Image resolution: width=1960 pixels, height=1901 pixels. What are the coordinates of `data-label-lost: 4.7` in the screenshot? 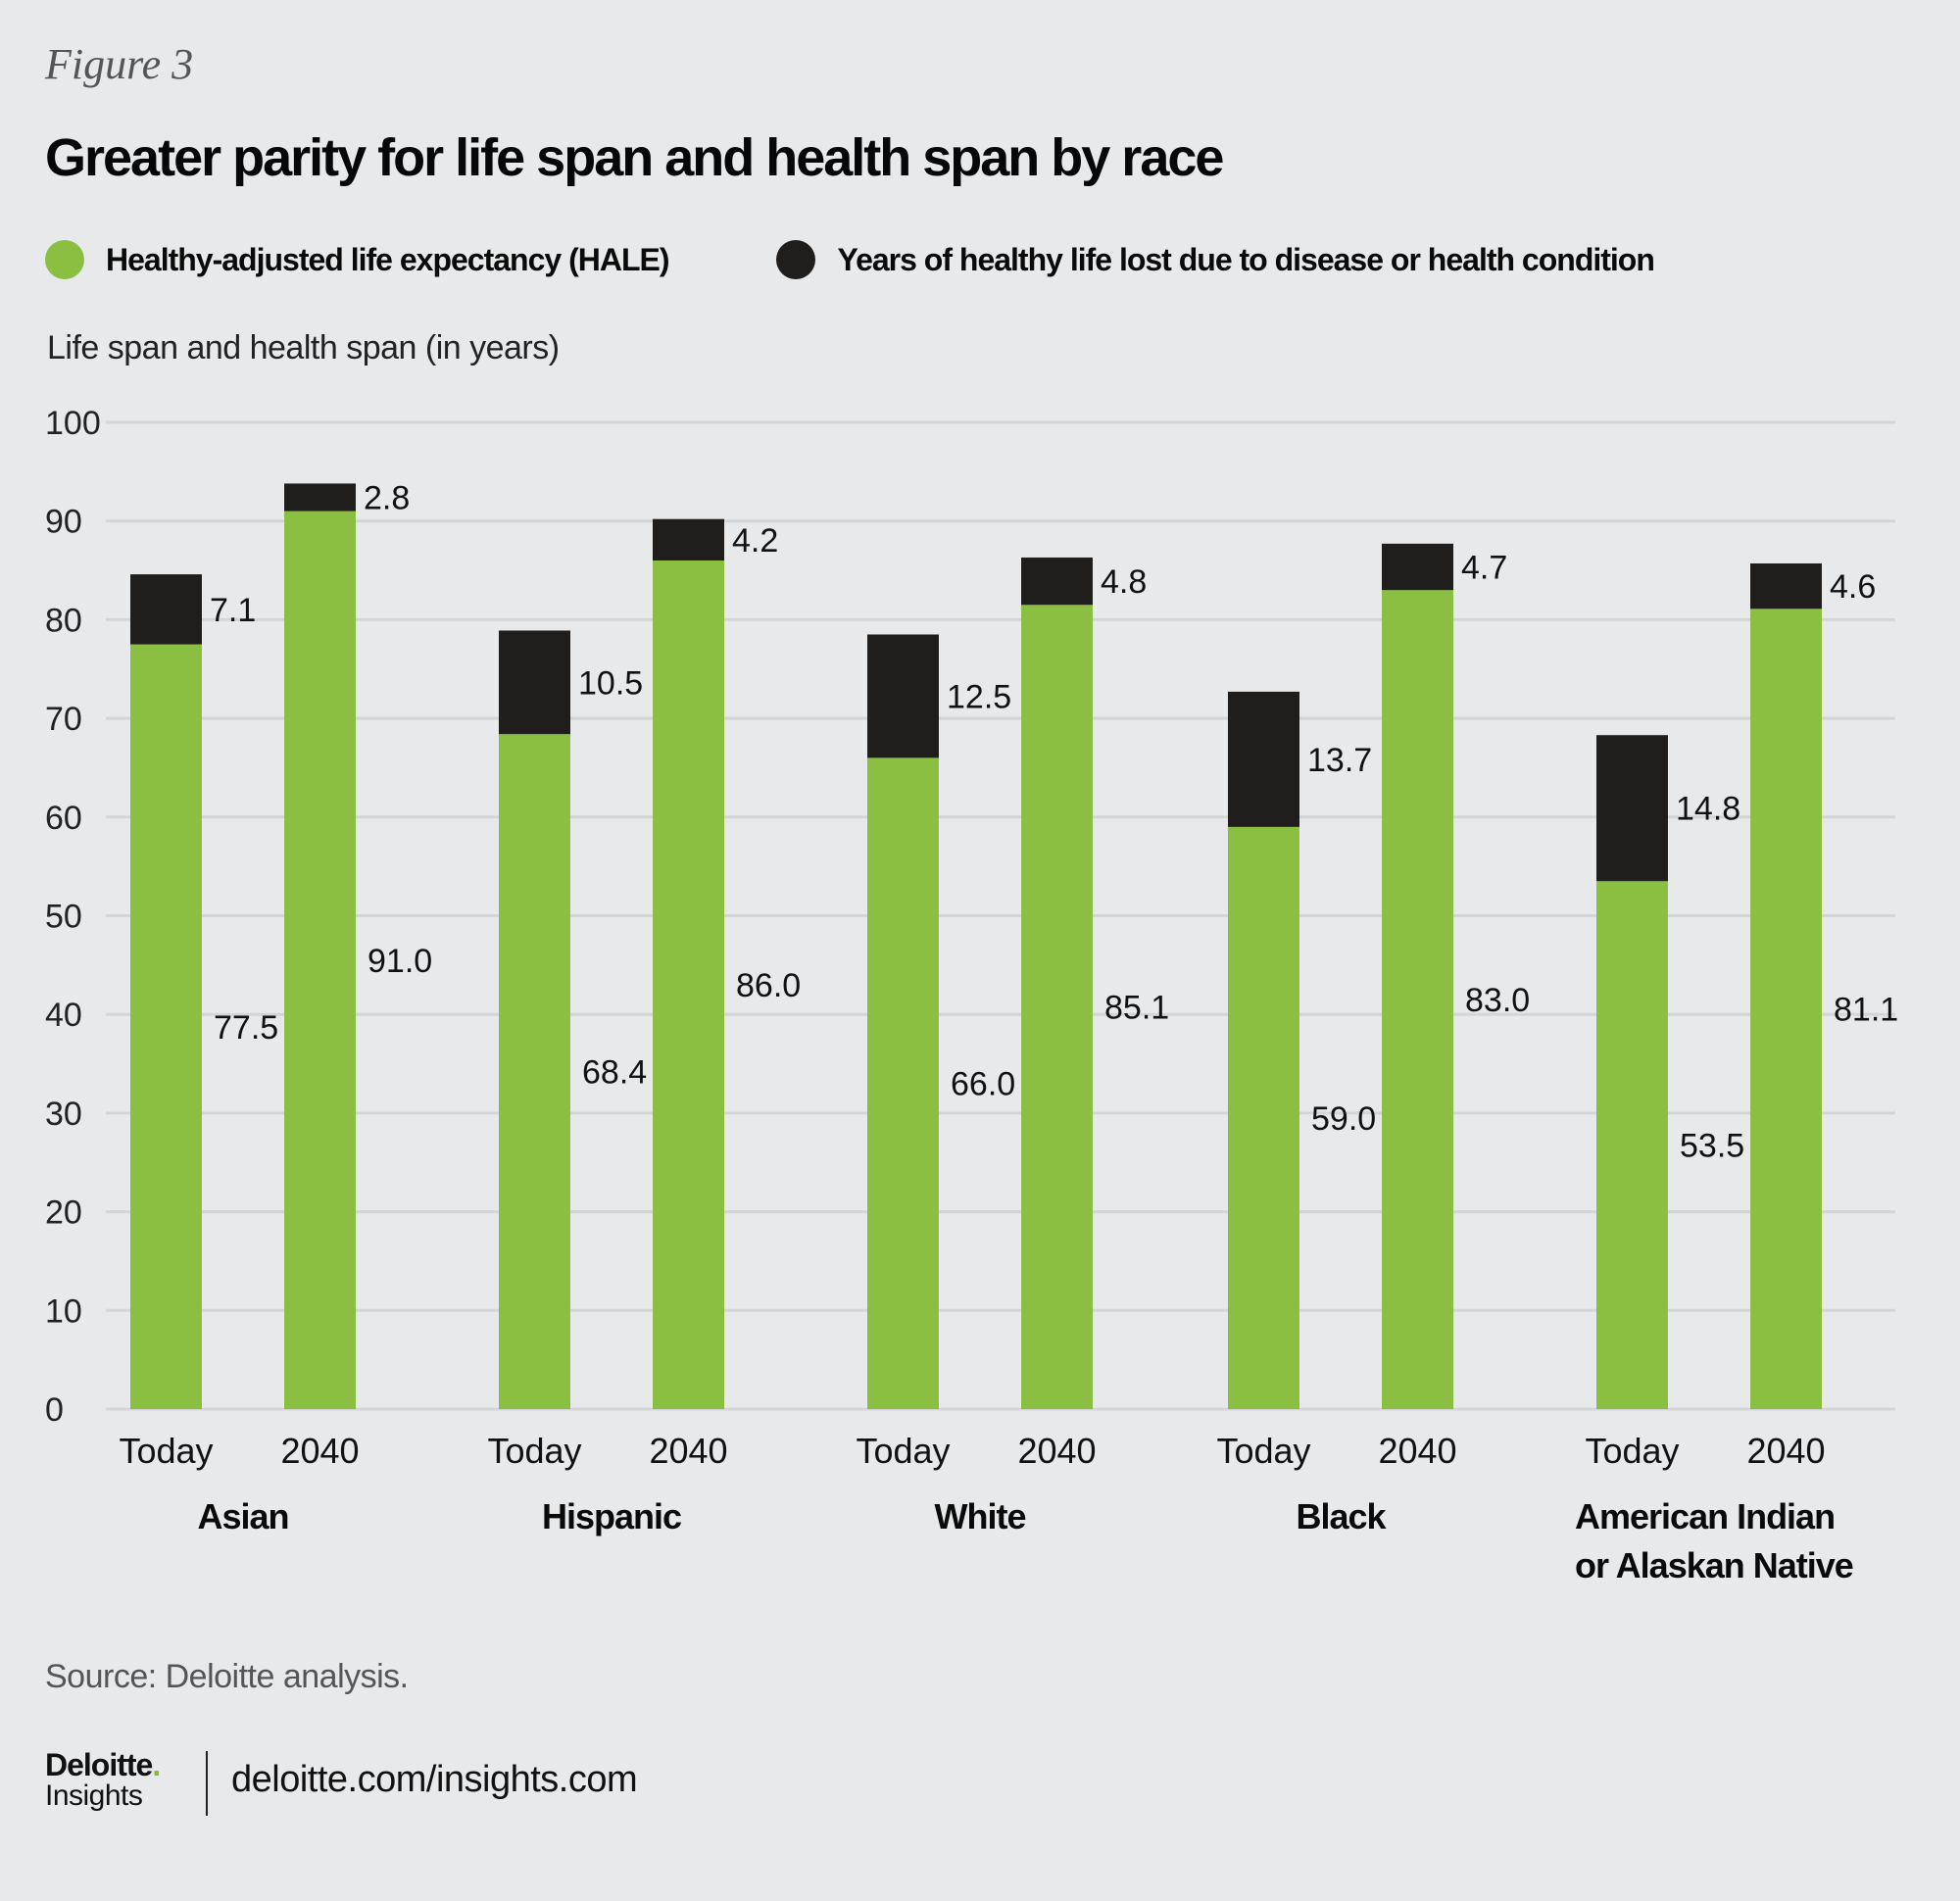 It's located at (1484, 568).